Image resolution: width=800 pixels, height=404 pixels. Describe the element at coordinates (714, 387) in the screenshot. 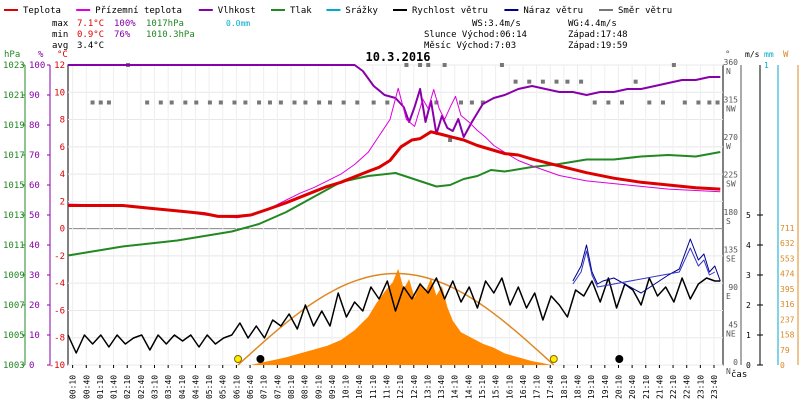

I see `x-tick-label: 23:40` at that location.